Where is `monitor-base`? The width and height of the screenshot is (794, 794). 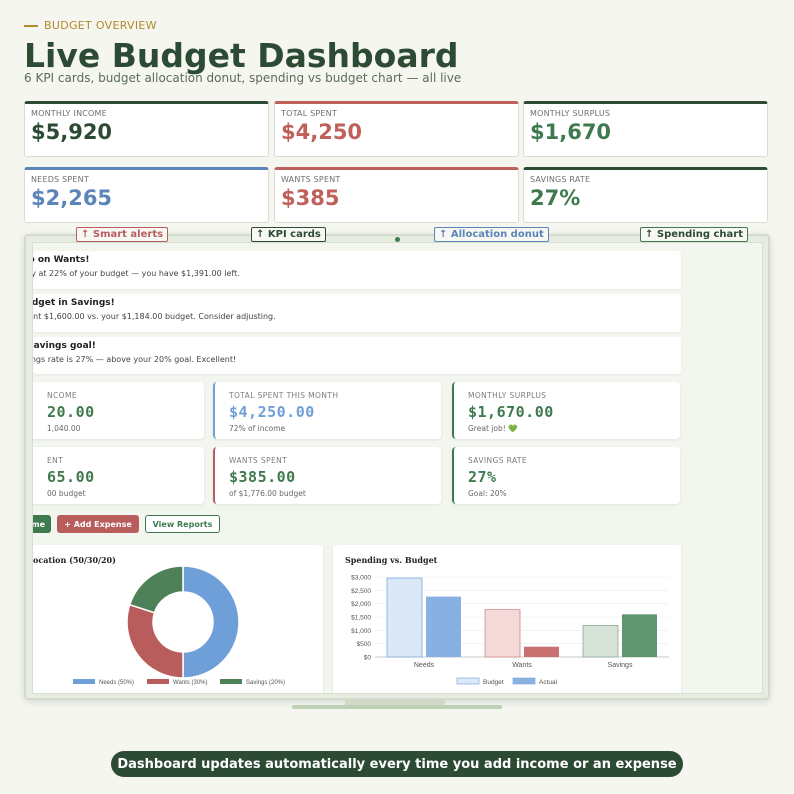
monitor-base is located at coordinates (397, 707).